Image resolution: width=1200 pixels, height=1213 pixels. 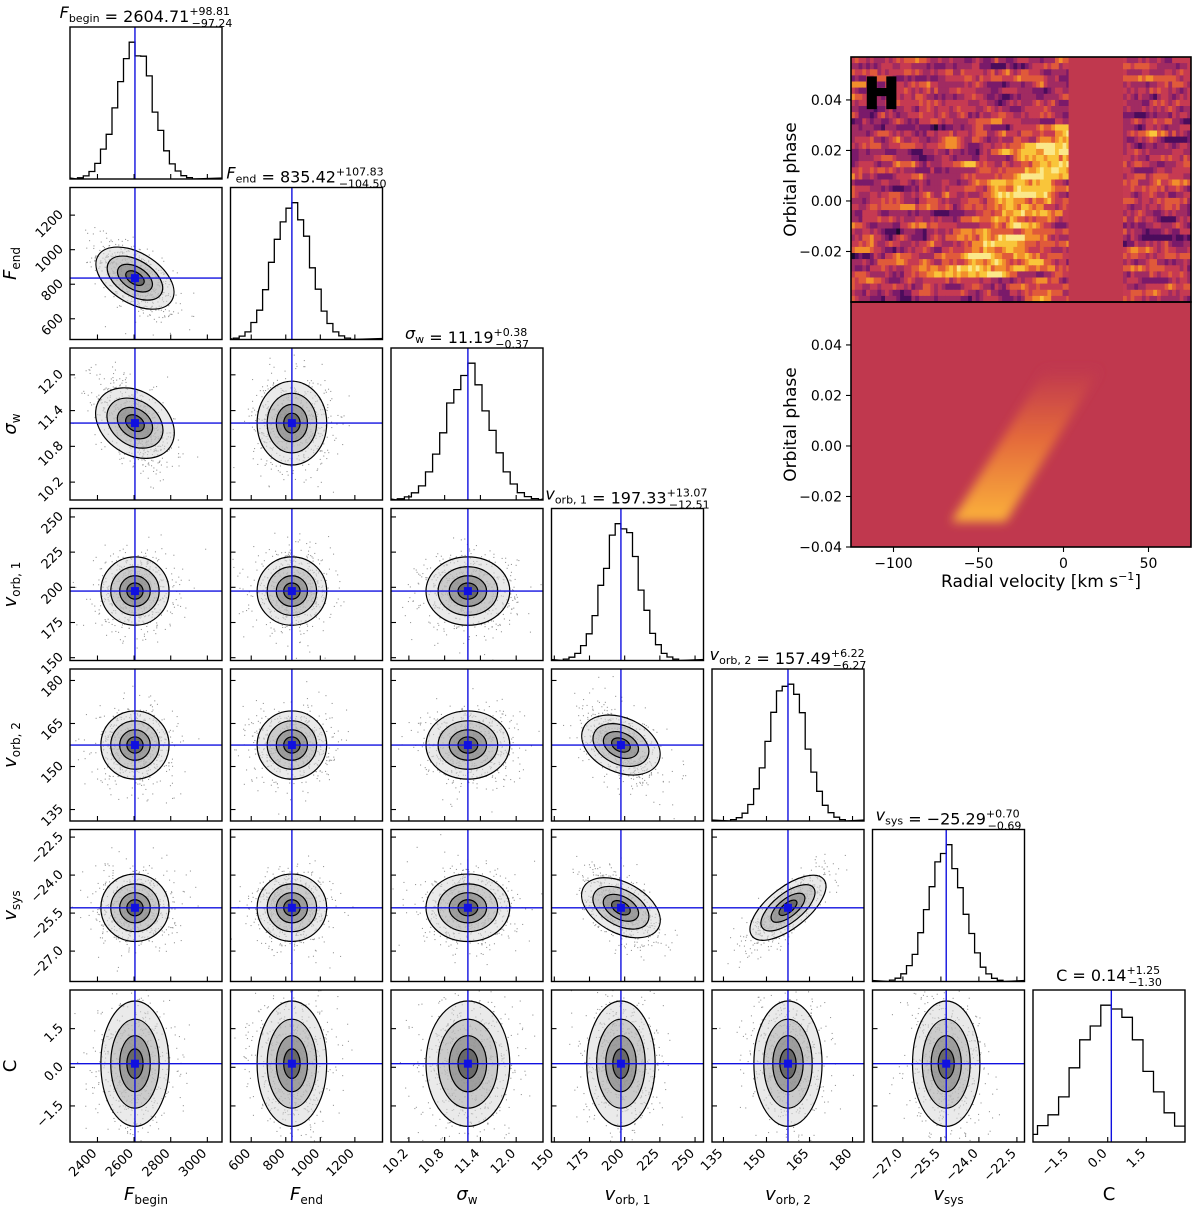 I want to click on inset-x-axis-label: Radial velocity [km s−1], so click(x=1041, y=581).